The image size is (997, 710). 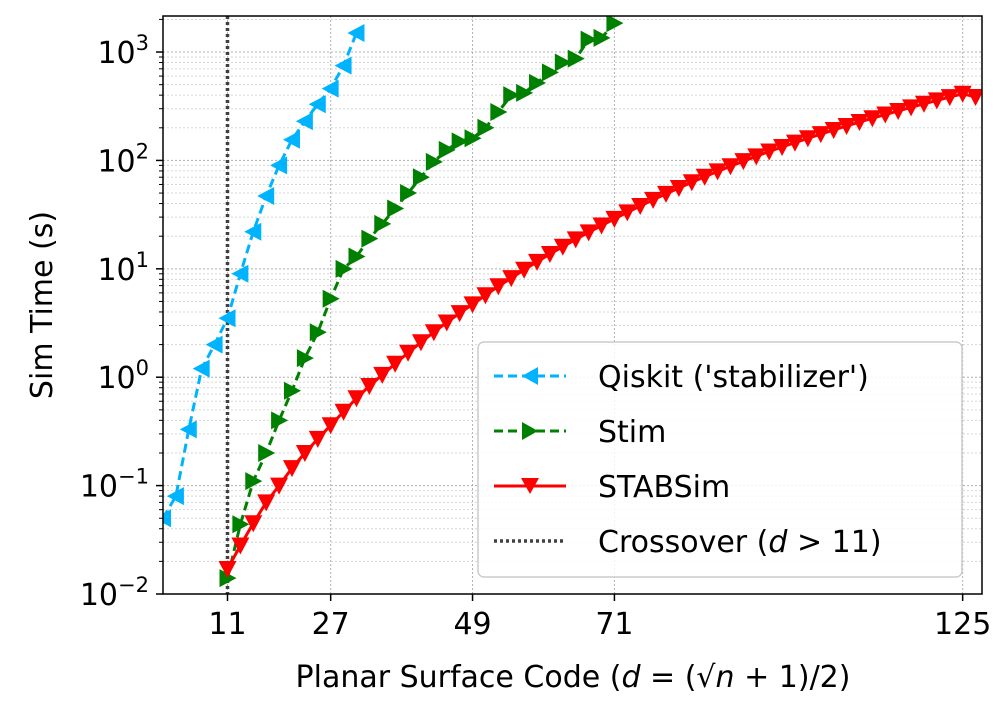 What do you see at coordinates (331, 624) in the screenshot?
I see `x-tick-label: 27` at bounding box center [331, 624].